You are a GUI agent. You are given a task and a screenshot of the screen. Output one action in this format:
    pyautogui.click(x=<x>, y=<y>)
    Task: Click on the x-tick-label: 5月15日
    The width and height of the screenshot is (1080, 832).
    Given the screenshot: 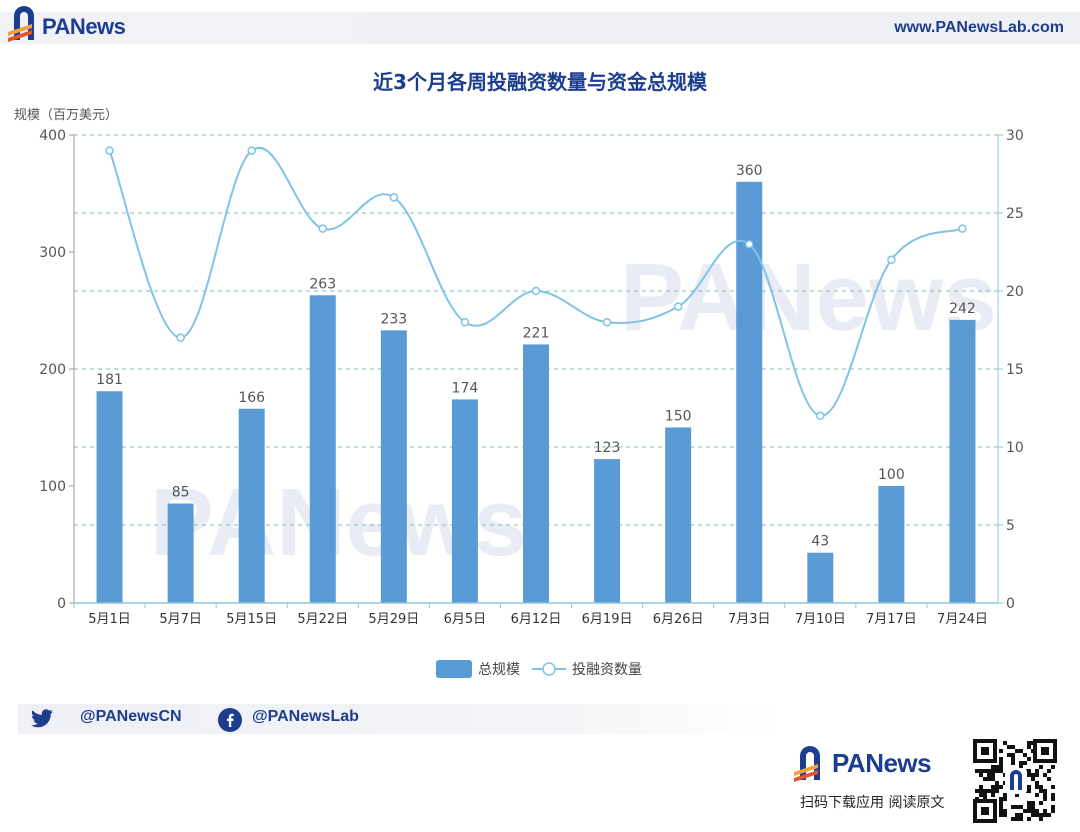 What is the action you would take?
    pyautogui.click(x=251, y=619)
    